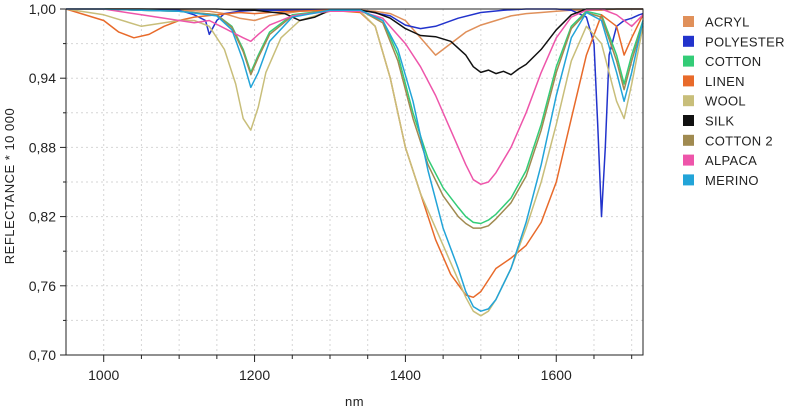  Describe the element at coordinates (42, 355) in the screenshot. I see `y-tick-label: 0,70` at that location.